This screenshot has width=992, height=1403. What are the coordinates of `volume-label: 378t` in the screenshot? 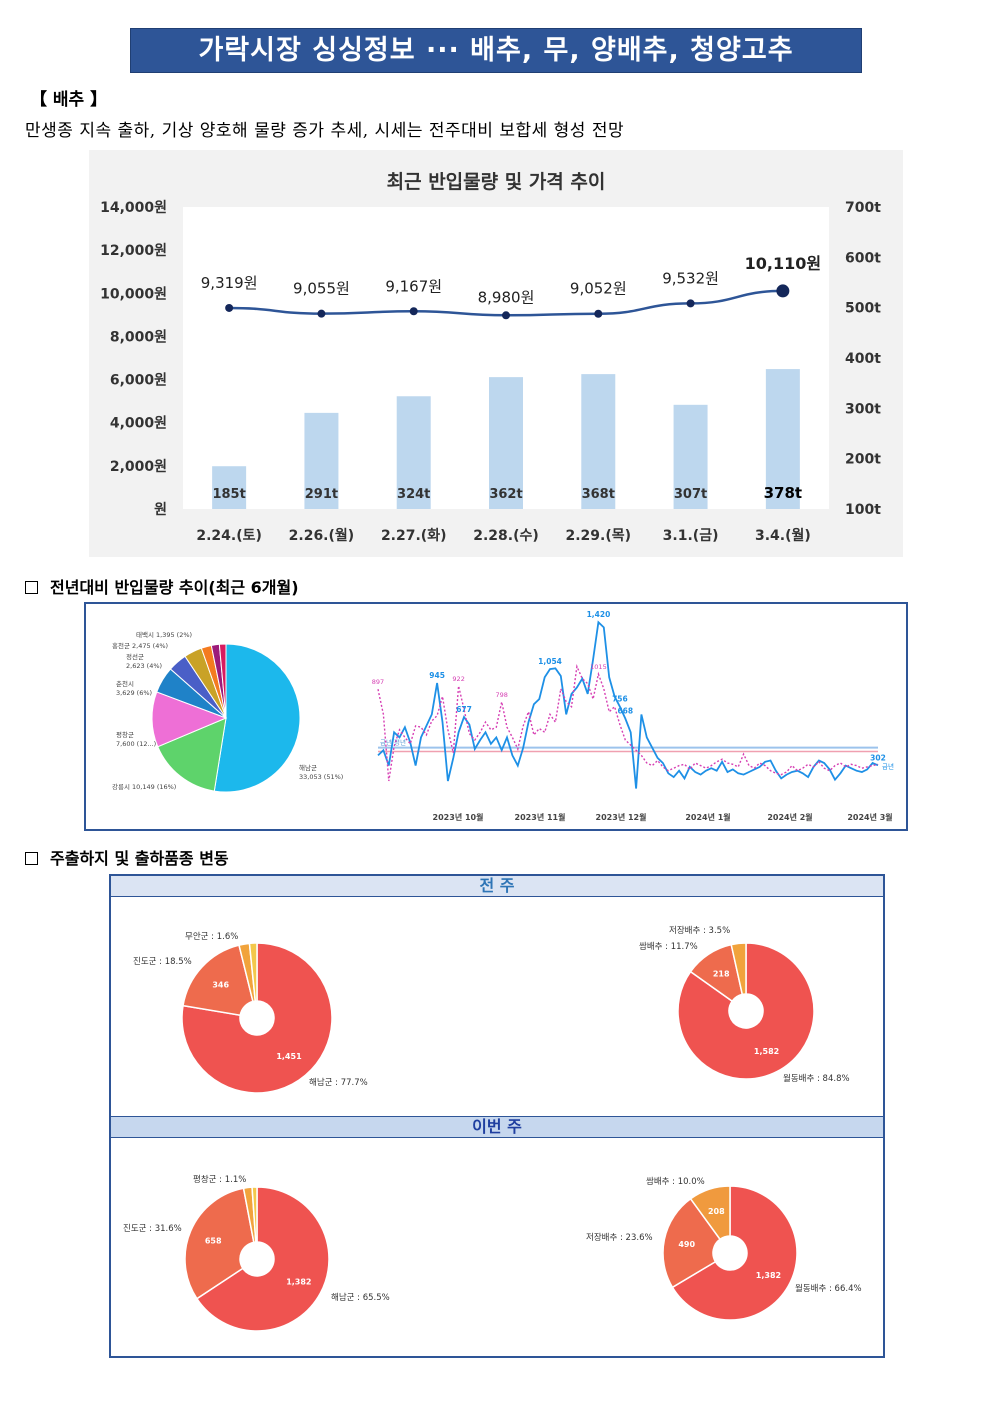 It's located at (783, 493).